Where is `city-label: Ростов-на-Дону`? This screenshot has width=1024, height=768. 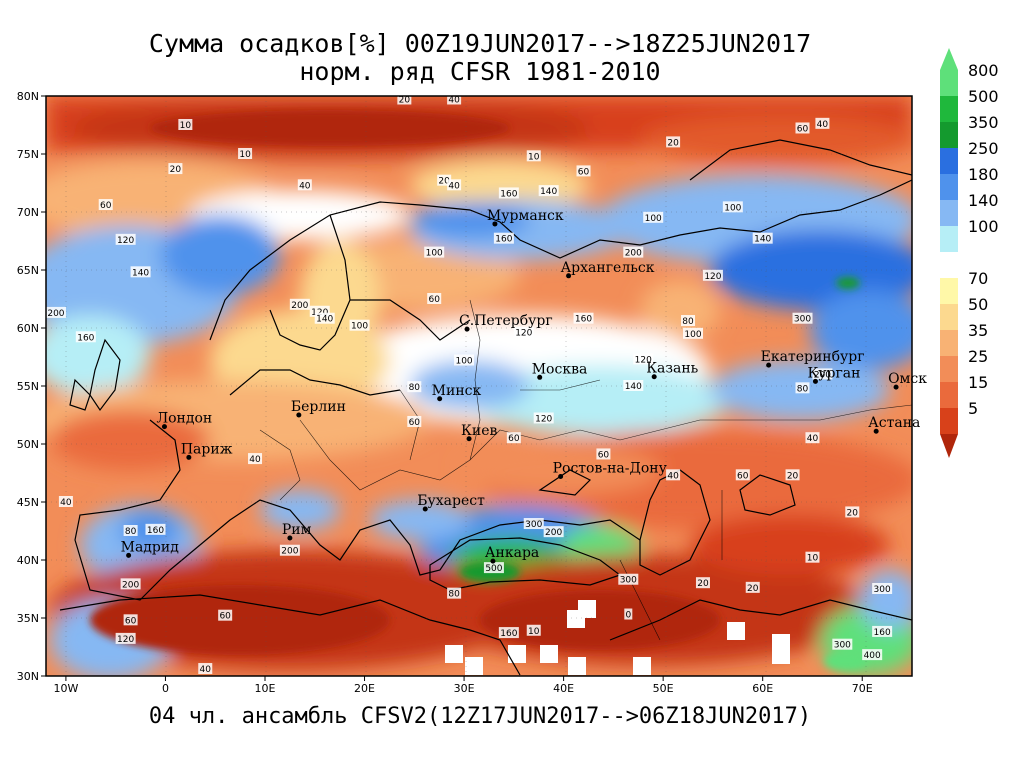 city-label: Ростов-на-Дону is located at coordinates (610, 468).